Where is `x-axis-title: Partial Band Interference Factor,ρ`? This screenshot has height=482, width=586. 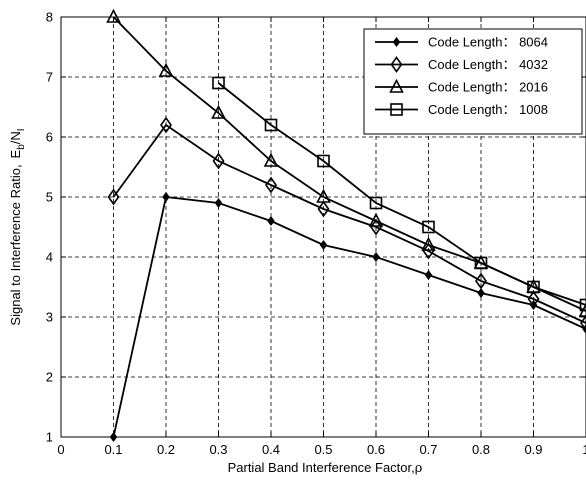
x-axis-title: Partial Band Interference Factor,ρ is located at coordinates (325, 468).